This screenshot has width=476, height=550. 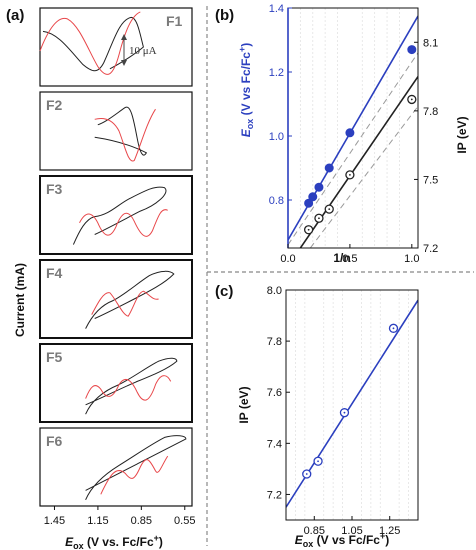 I want to click on panel-b-ylabel-rest: (V vs Fc/Fc, so click(x=246, y=85).